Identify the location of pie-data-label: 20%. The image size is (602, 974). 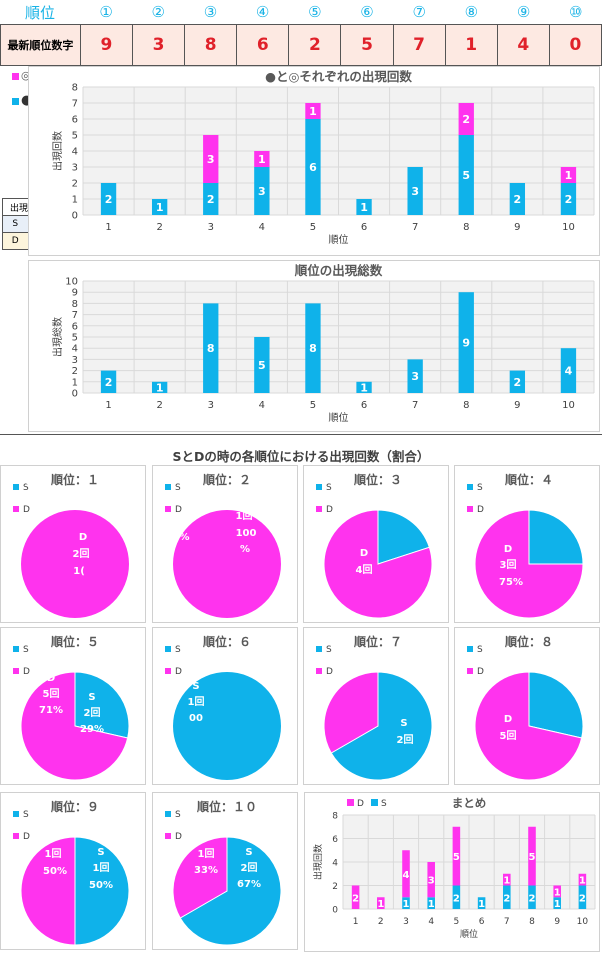
(396, 499).